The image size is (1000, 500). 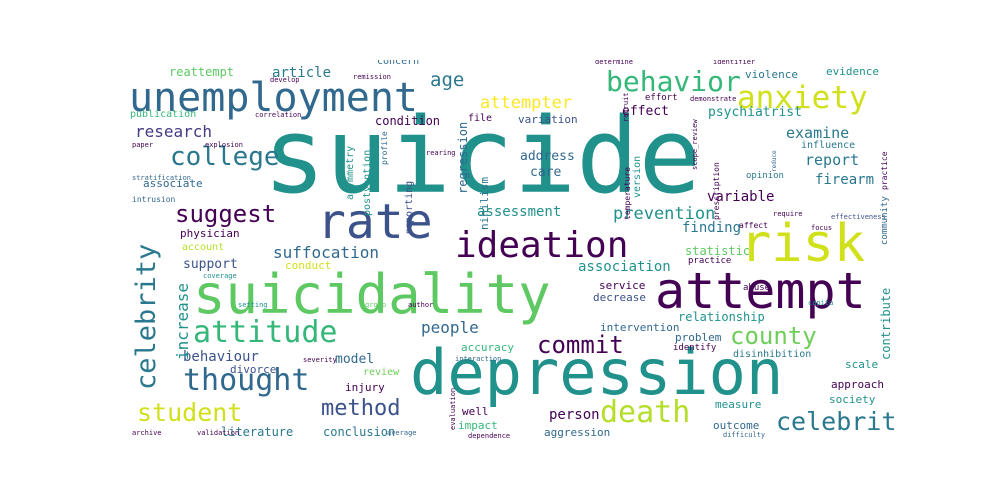 What do you see at coordinates (463, 157) in the screenshot?
I see `word-regression-vertical: regression` at bounding box center [463, 157].